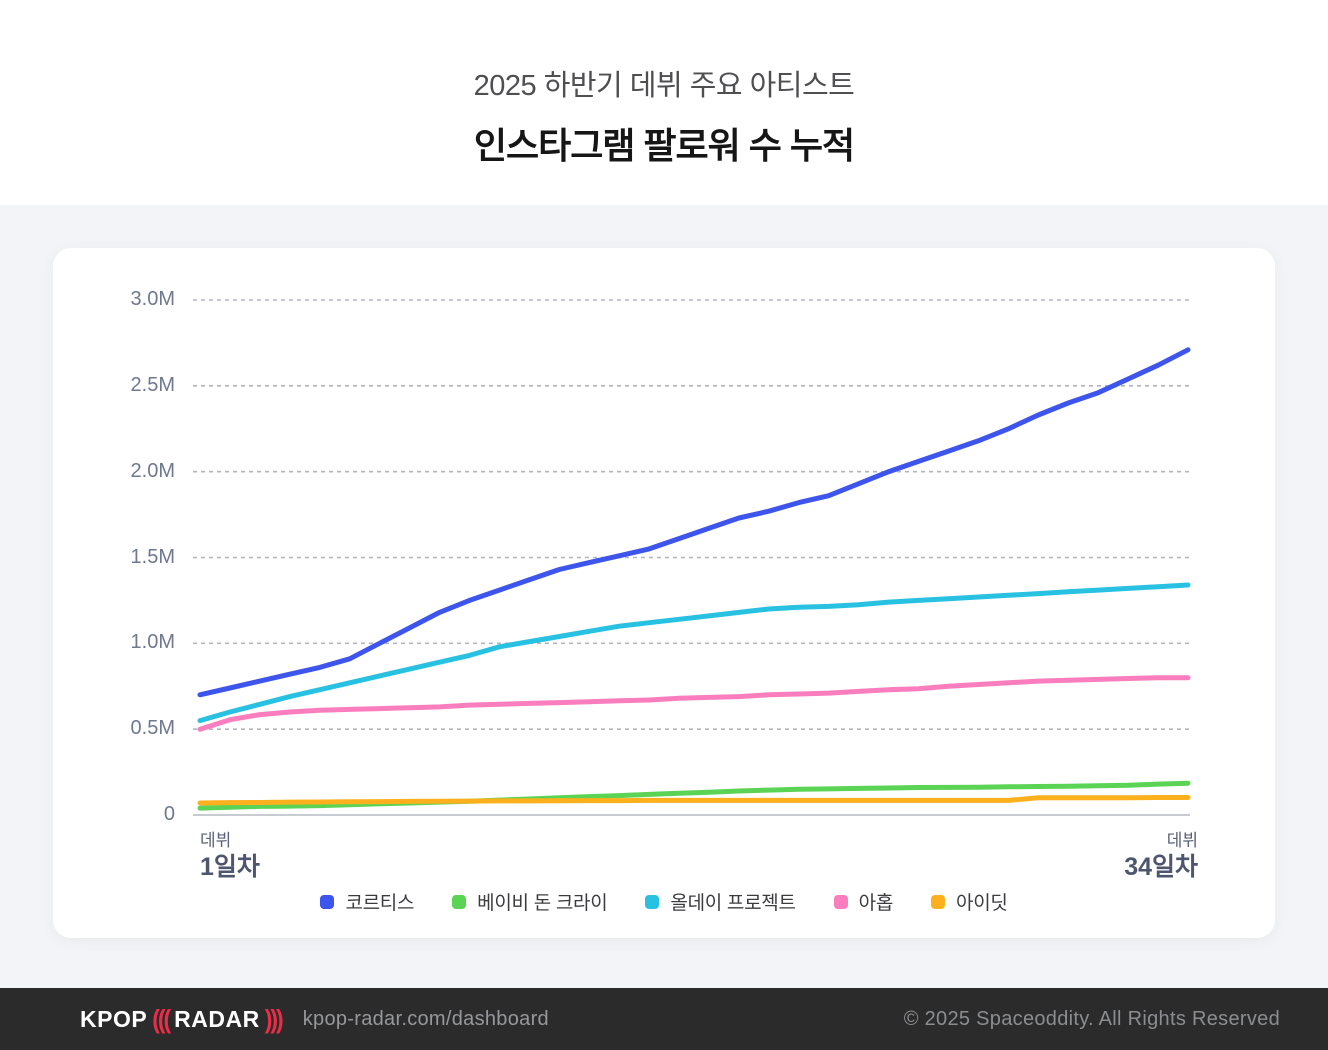 Image resolution: width=1328 pixels, height=1050 pixels. What do you see at coordinates (876, 903) in the screenshot?
I see `legend-label: 아홉` at bounding box center [876, 903].